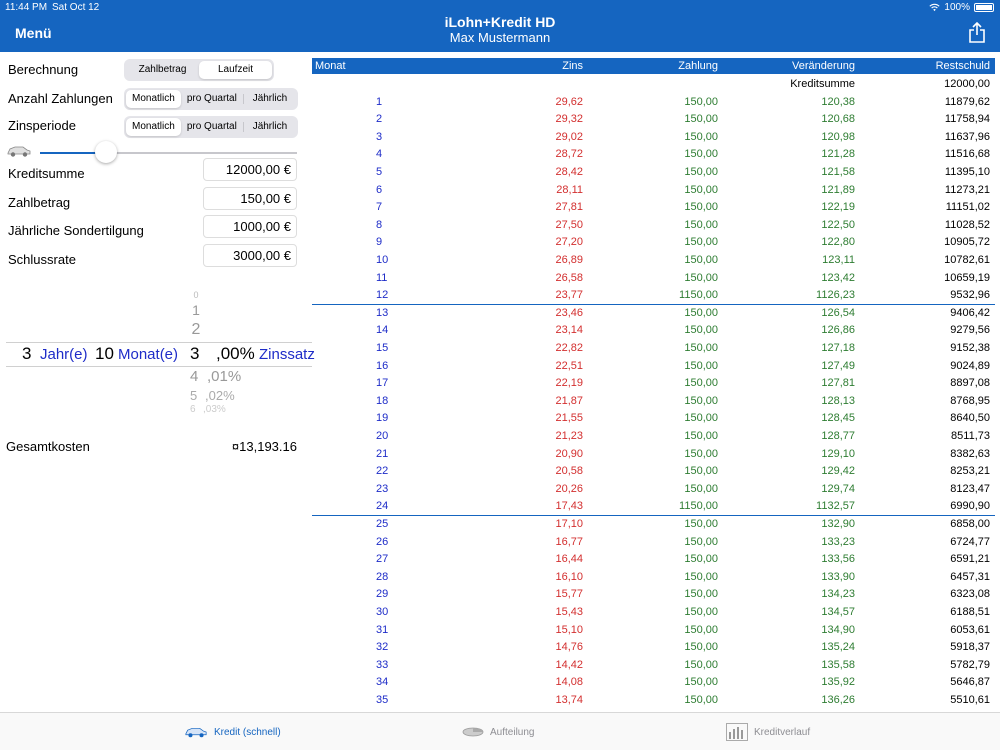 This screenshot has width=1000, height=751. What do you see at coordinates (782, 732) in the screenshot?
I see `tab-label: Kreditverlauf` at bounding box center [782, 732].